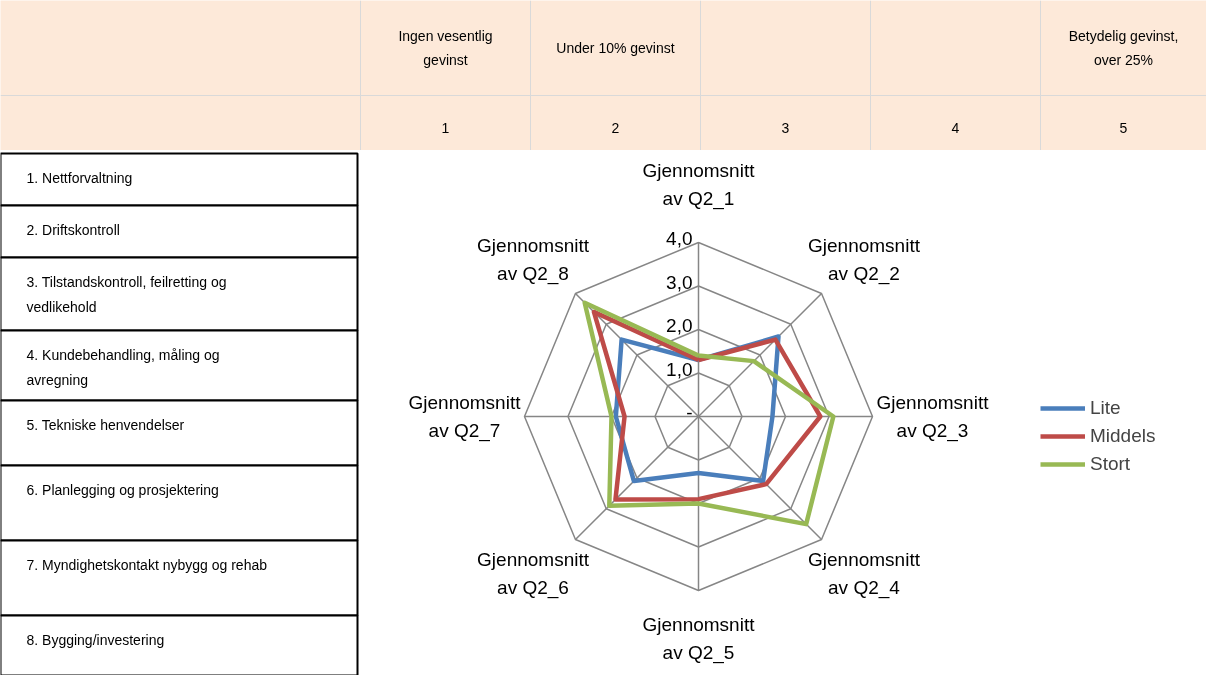 This screenshot has width=1206, height=675. What do you see at coordinates (123, 367) in the screenshot?
I see `text: 4. Kundebehandling, måling og avregning` at bounding box center [123, 367].